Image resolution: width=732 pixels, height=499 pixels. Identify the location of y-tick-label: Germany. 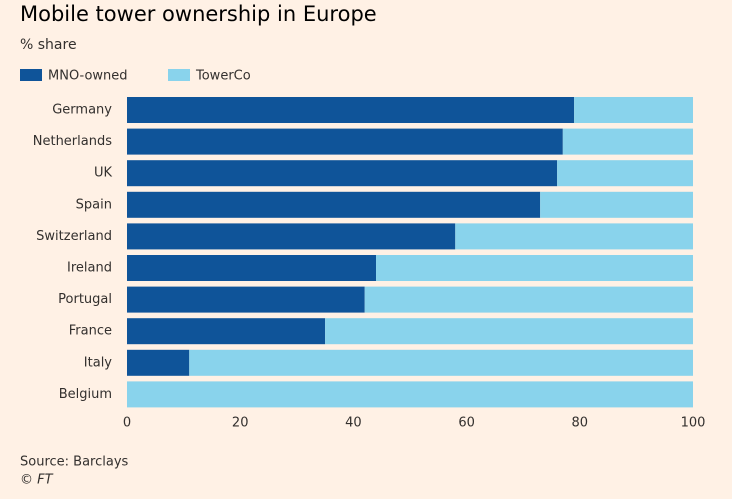
(82, 110).